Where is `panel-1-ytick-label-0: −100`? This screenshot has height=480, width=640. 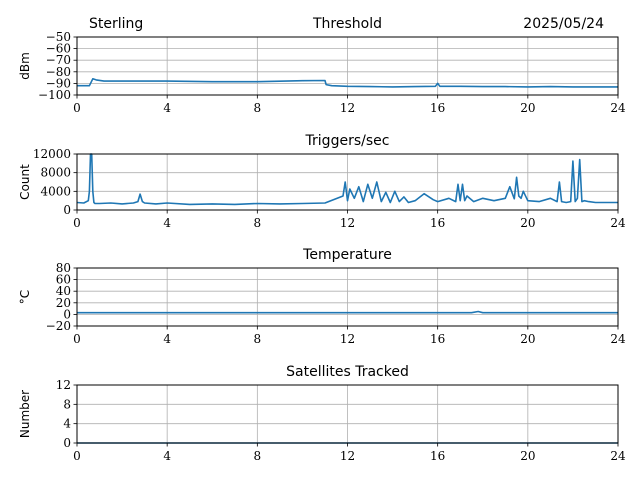 panel-1-ytick-label-0: −100 is located at coordinates (54, 95).